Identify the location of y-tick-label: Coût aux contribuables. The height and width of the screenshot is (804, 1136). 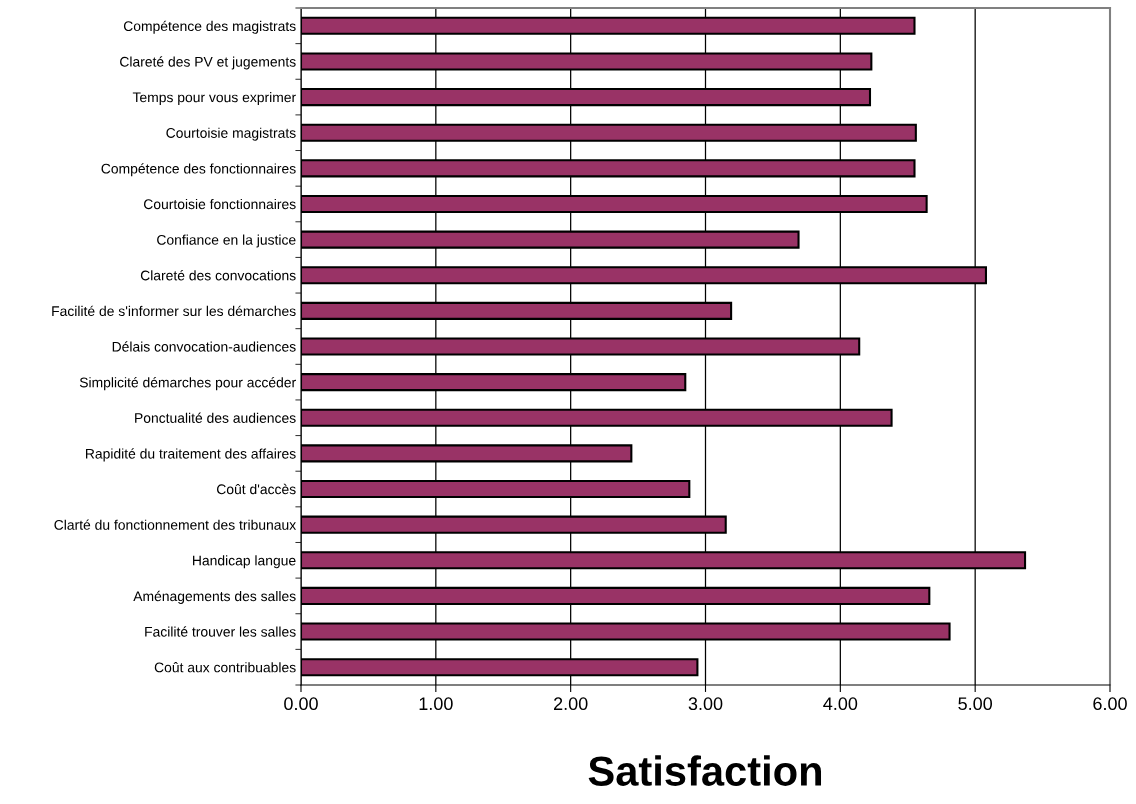
(225, 667).